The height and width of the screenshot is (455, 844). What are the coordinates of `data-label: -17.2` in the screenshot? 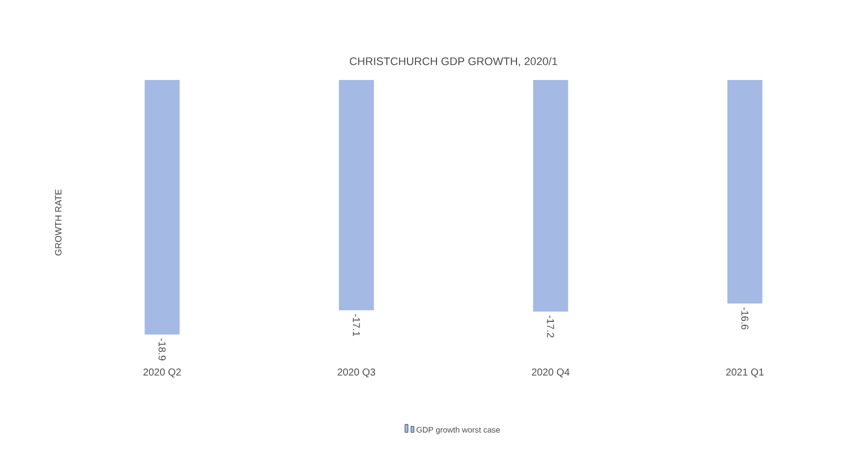 It's located at (550, 327).